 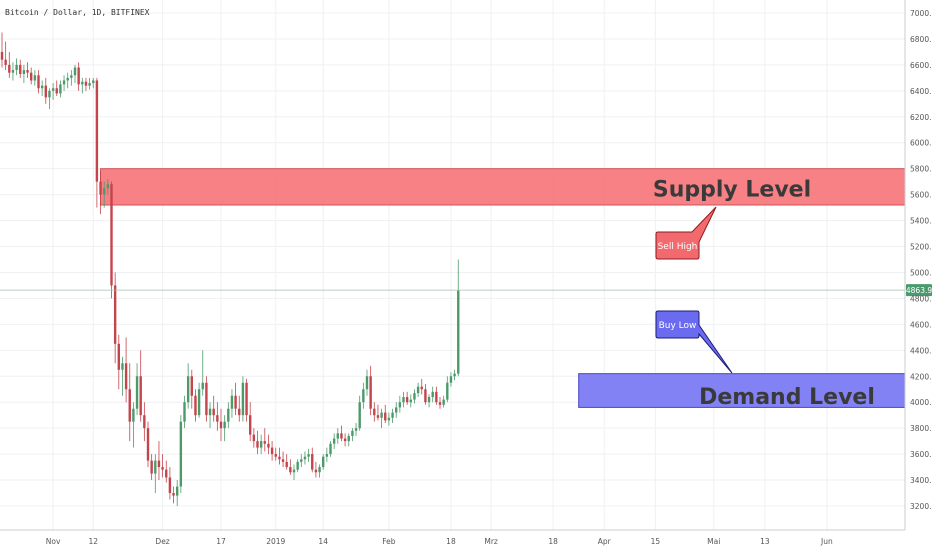 I want to click on supply-level-label: Supply Level, so click(x=732, y=190).